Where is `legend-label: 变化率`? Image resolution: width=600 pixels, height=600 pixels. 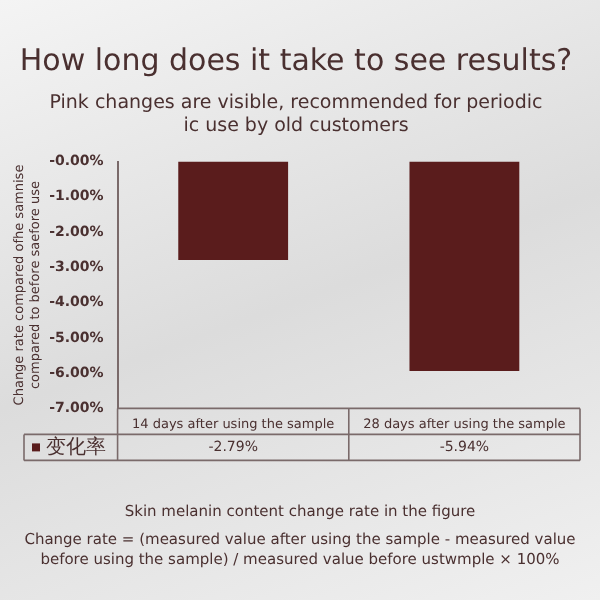
legend-label: 变化率 is located at coordinates (76, 446).